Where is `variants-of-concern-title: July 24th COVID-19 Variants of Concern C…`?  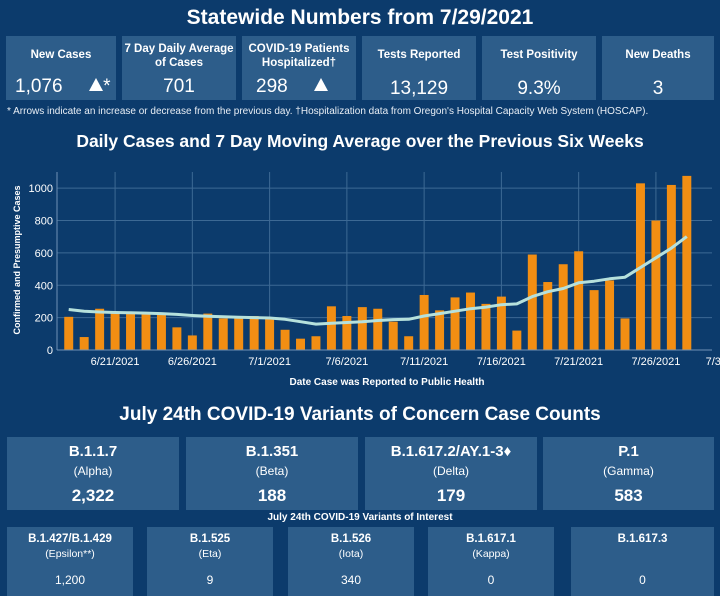 variants-of-concern-title: July 24th COVID-19 Variants of Concern C… is located at coordinates (360, 414).